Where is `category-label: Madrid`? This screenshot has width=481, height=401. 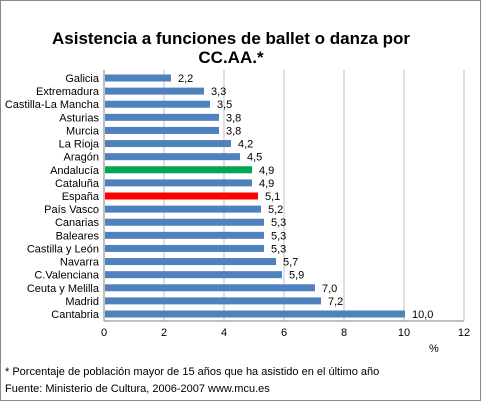
category-label: Madrid is located at coordinates (82, 302).